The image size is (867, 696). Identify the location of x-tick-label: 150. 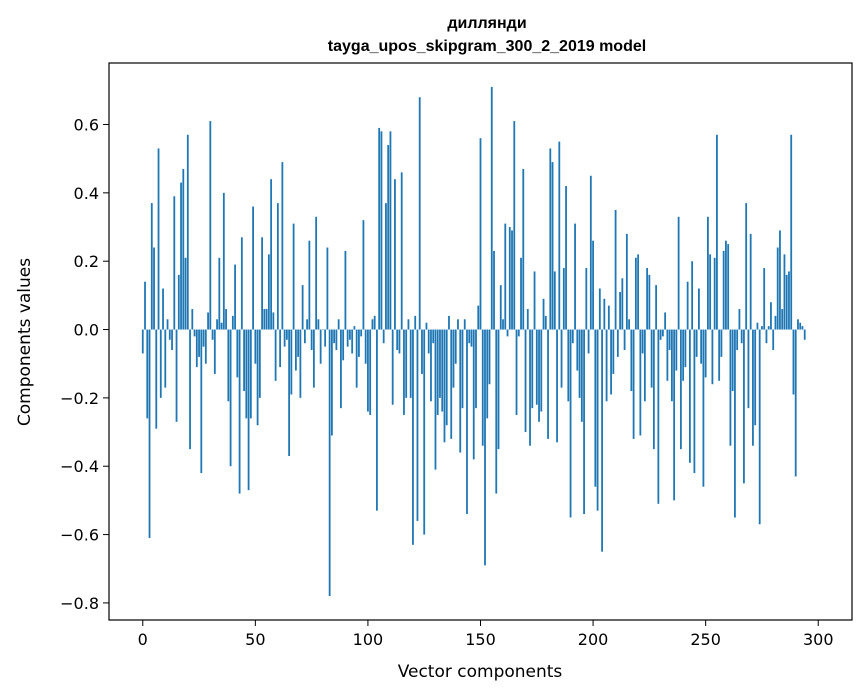
(480, 639).